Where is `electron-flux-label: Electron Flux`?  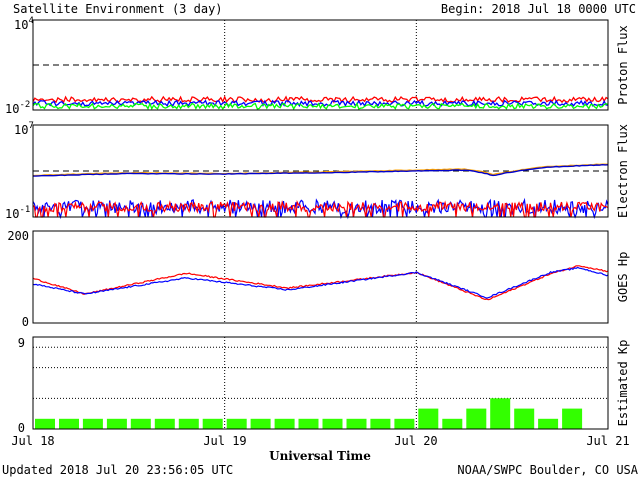 electron-flux-label: Electron Flux is located at coordinates (623, 171).